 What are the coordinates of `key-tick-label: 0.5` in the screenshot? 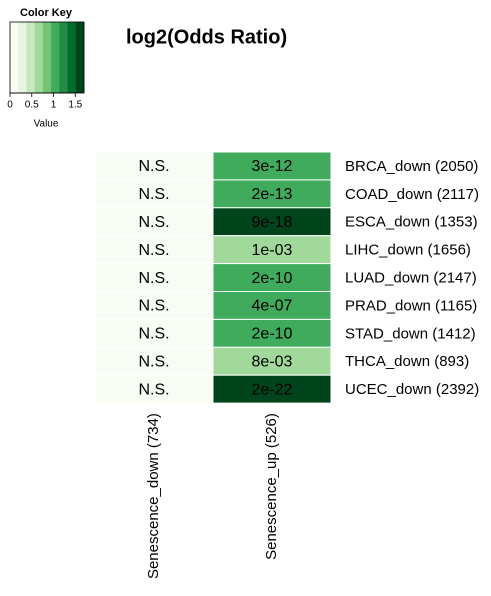 It's located at (32, 105).